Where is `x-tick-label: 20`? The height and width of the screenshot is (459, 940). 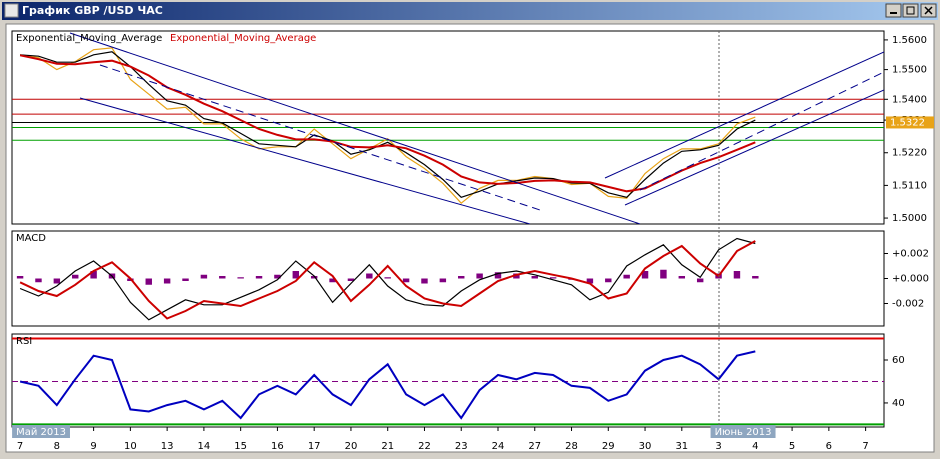 x-tick-label: 20 is located at coordinates (351, 446).